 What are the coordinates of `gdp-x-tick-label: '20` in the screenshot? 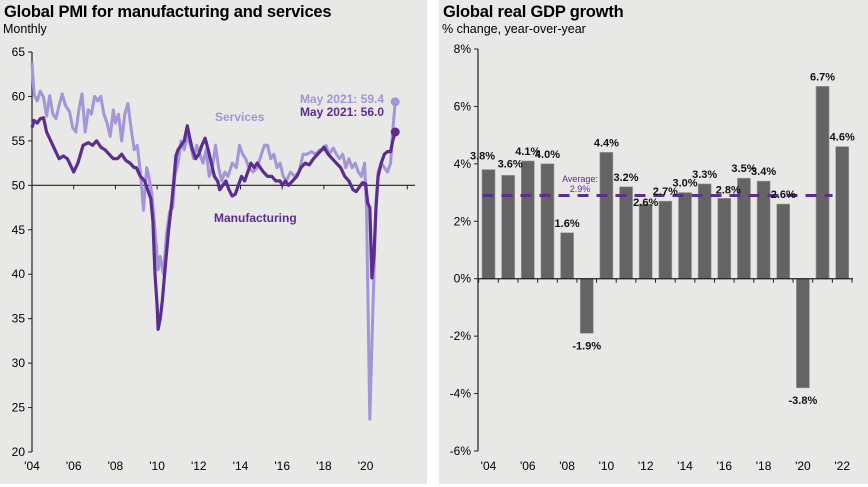 It's located at (803, 466).